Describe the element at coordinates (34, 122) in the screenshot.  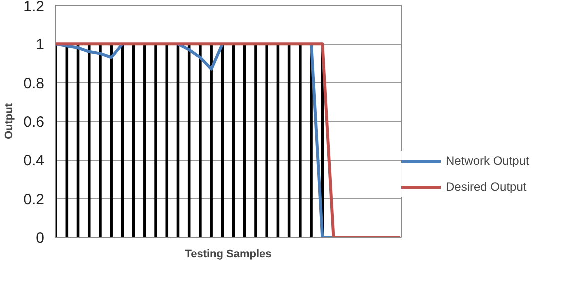
I see `y-tick-label: 0.6` at that location.